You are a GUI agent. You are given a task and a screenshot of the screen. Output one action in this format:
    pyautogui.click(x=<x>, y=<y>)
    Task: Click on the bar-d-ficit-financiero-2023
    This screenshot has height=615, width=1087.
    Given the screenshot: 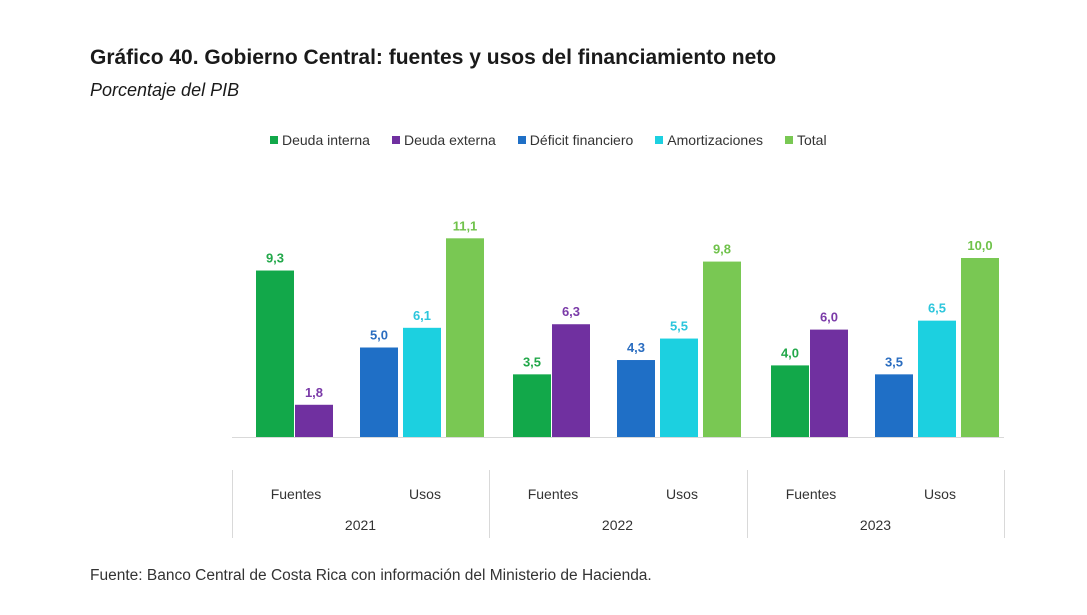 What is the action you would take?
    pyautogui.click(x=894, y=405)
    